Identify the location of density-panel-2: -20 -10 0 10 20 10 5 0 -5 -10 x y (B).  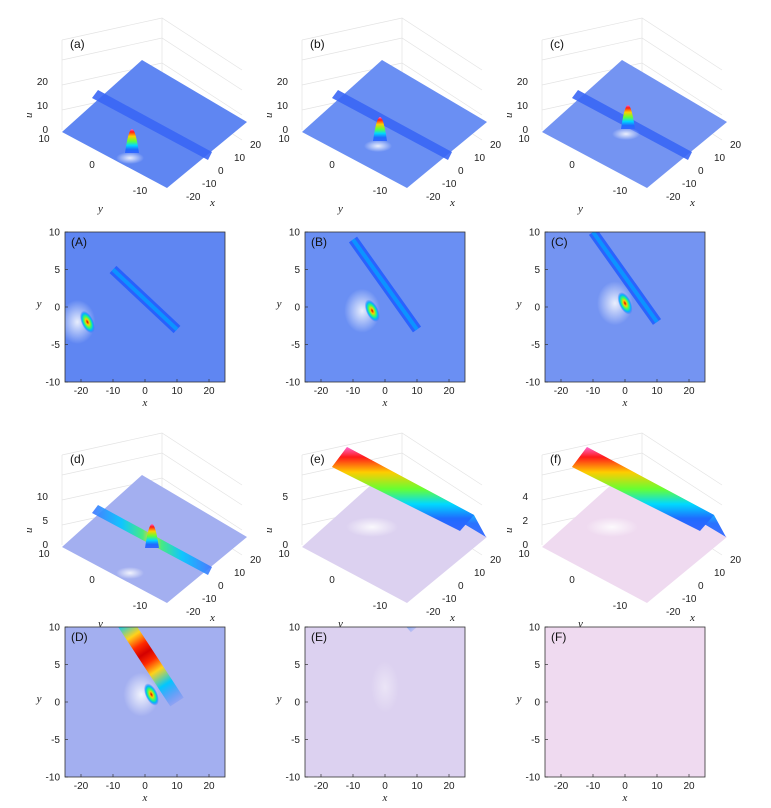
(371, 318).